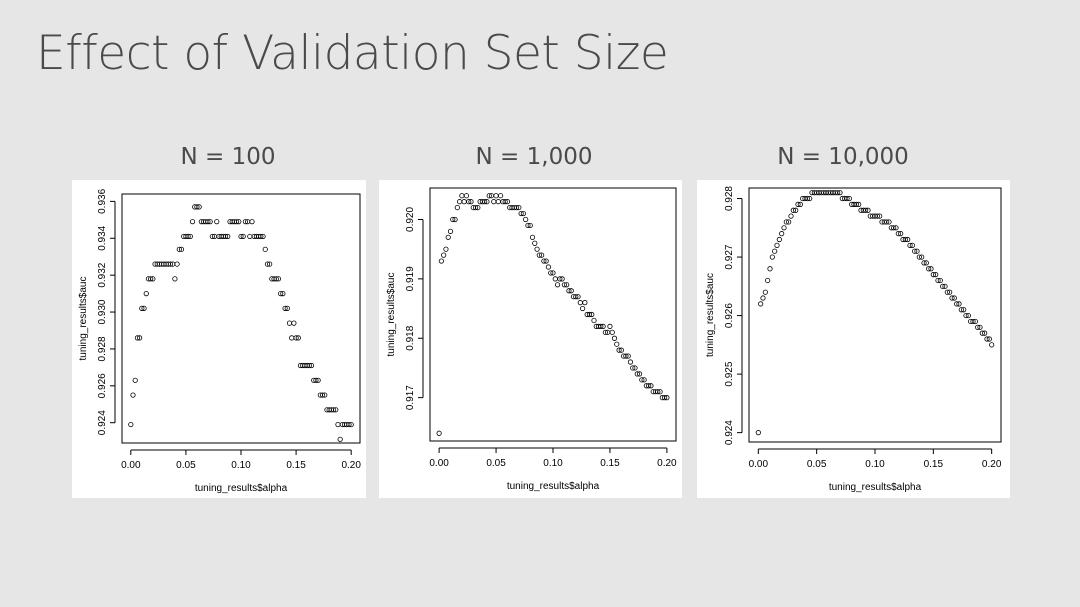 Image resolution: width=1080 pixels, height=607 pixels. What do you see at coordinates (553, 486) in the screenshot?
I see `x-axis-label-n1000: tuning_results$alpha` at bounding box center [553, 486].